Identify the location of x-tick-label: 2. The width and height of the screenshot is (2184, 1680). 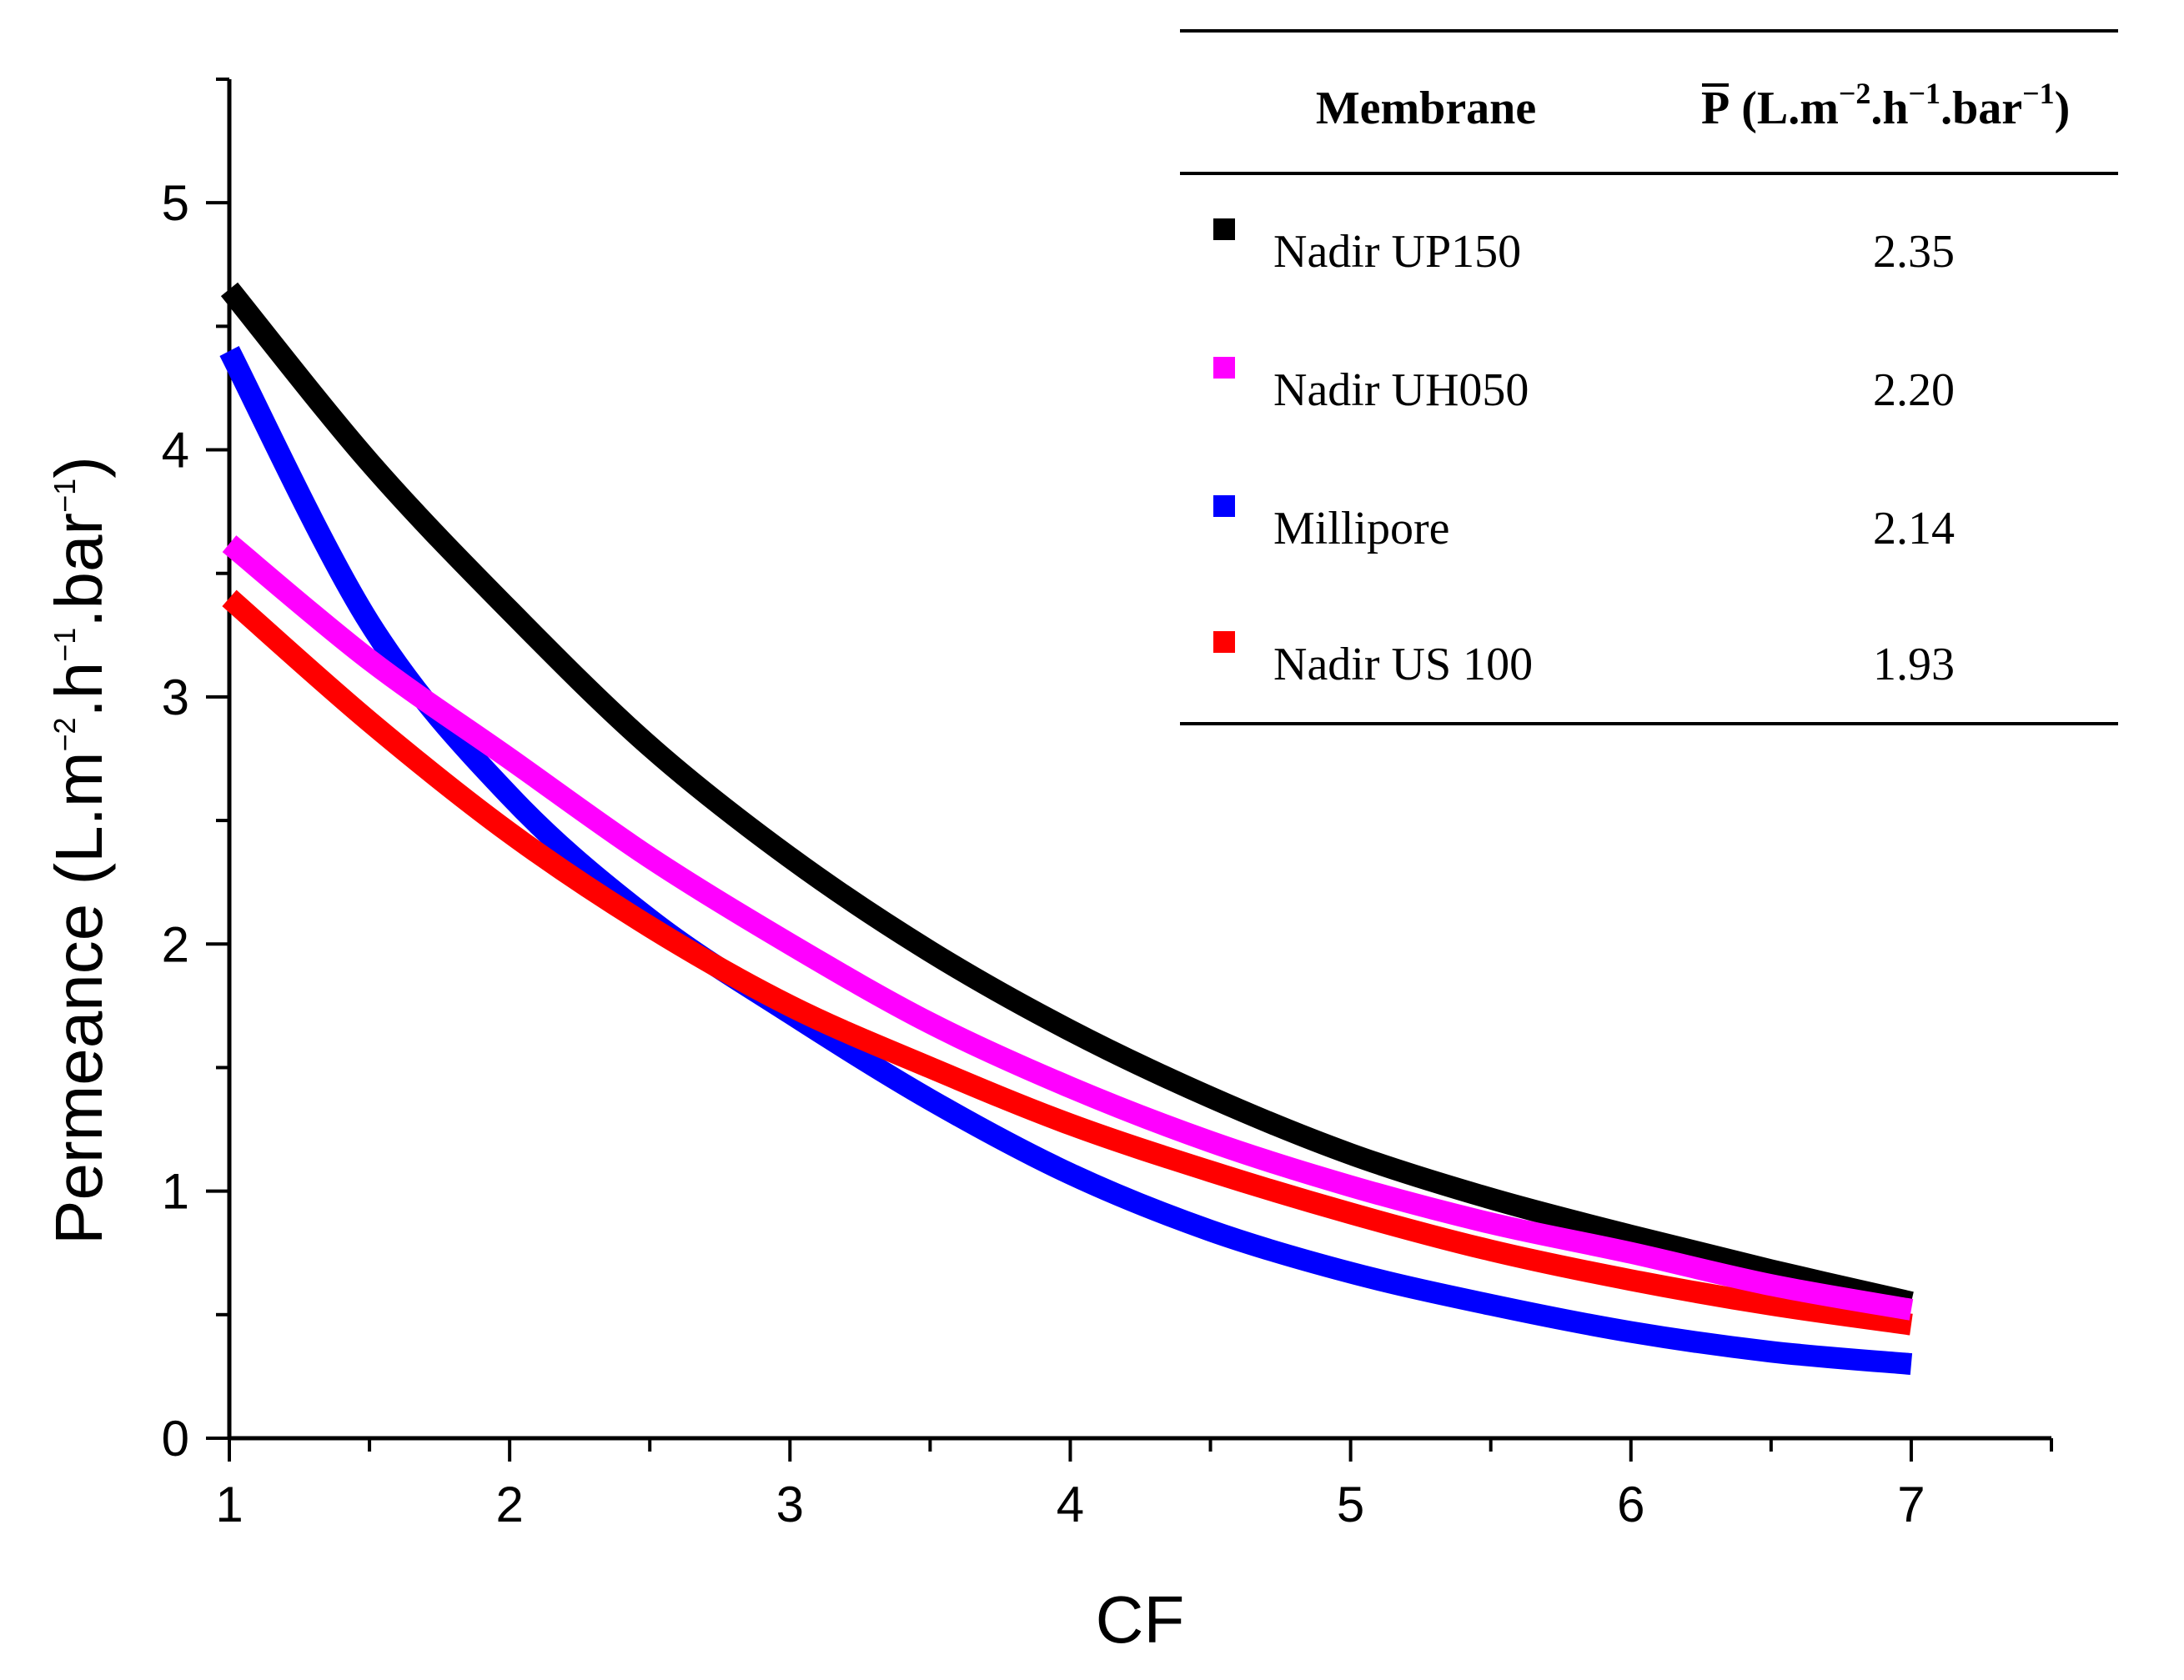
(509, 1504).